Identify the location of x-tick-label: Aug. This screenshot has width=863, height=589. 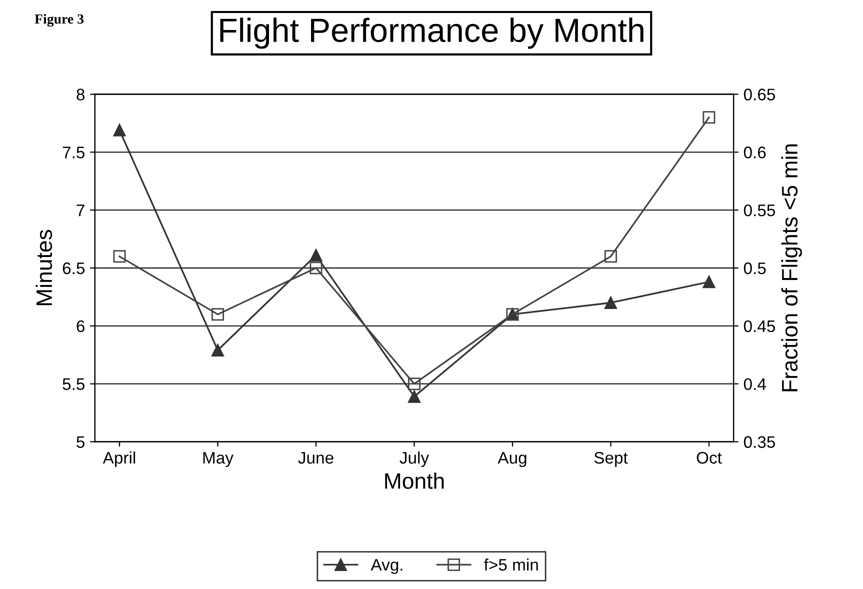
(512, 460).